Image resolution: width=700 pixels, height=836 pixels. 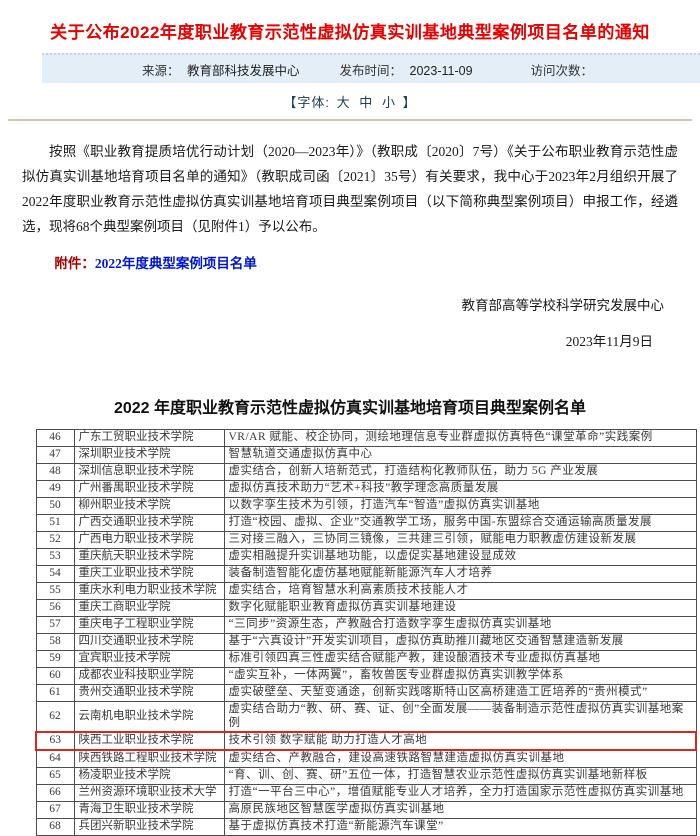 What do you see at coordinates (55, 438) in the screenshot?
I see `row-number: 46` at bounding box center [55, 438].